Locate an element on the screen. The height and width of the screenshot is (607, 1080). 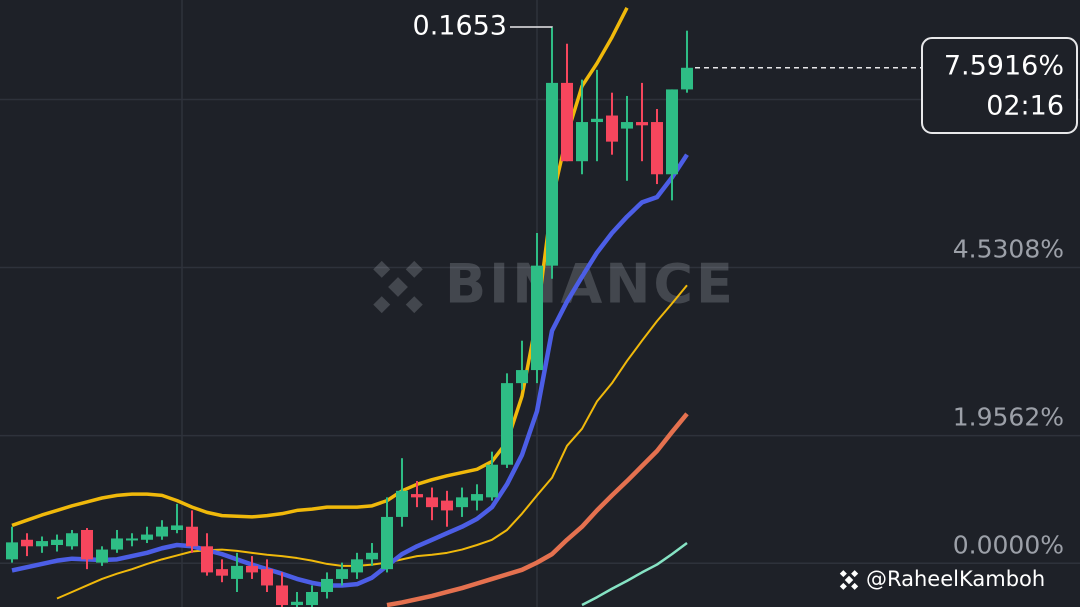
y-tick-label: 1.9562% is located at coordinates (1008, 417).